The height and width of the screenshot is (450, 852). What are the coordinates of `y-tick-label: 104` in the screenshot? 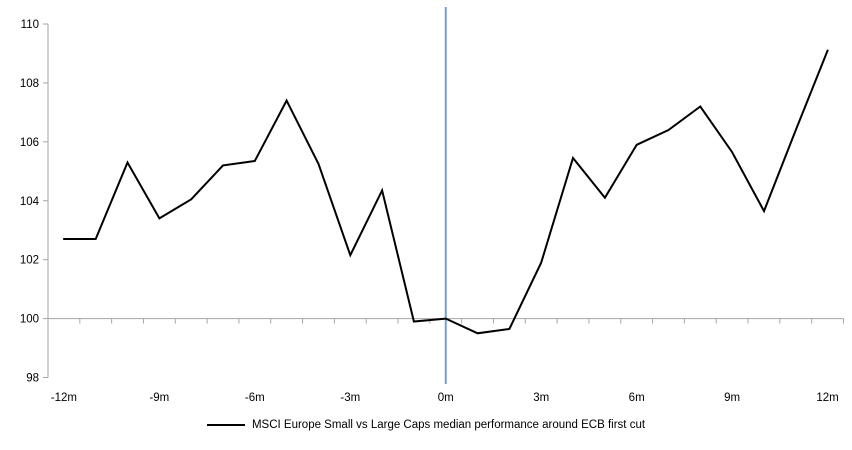 It's located at (30, 202).